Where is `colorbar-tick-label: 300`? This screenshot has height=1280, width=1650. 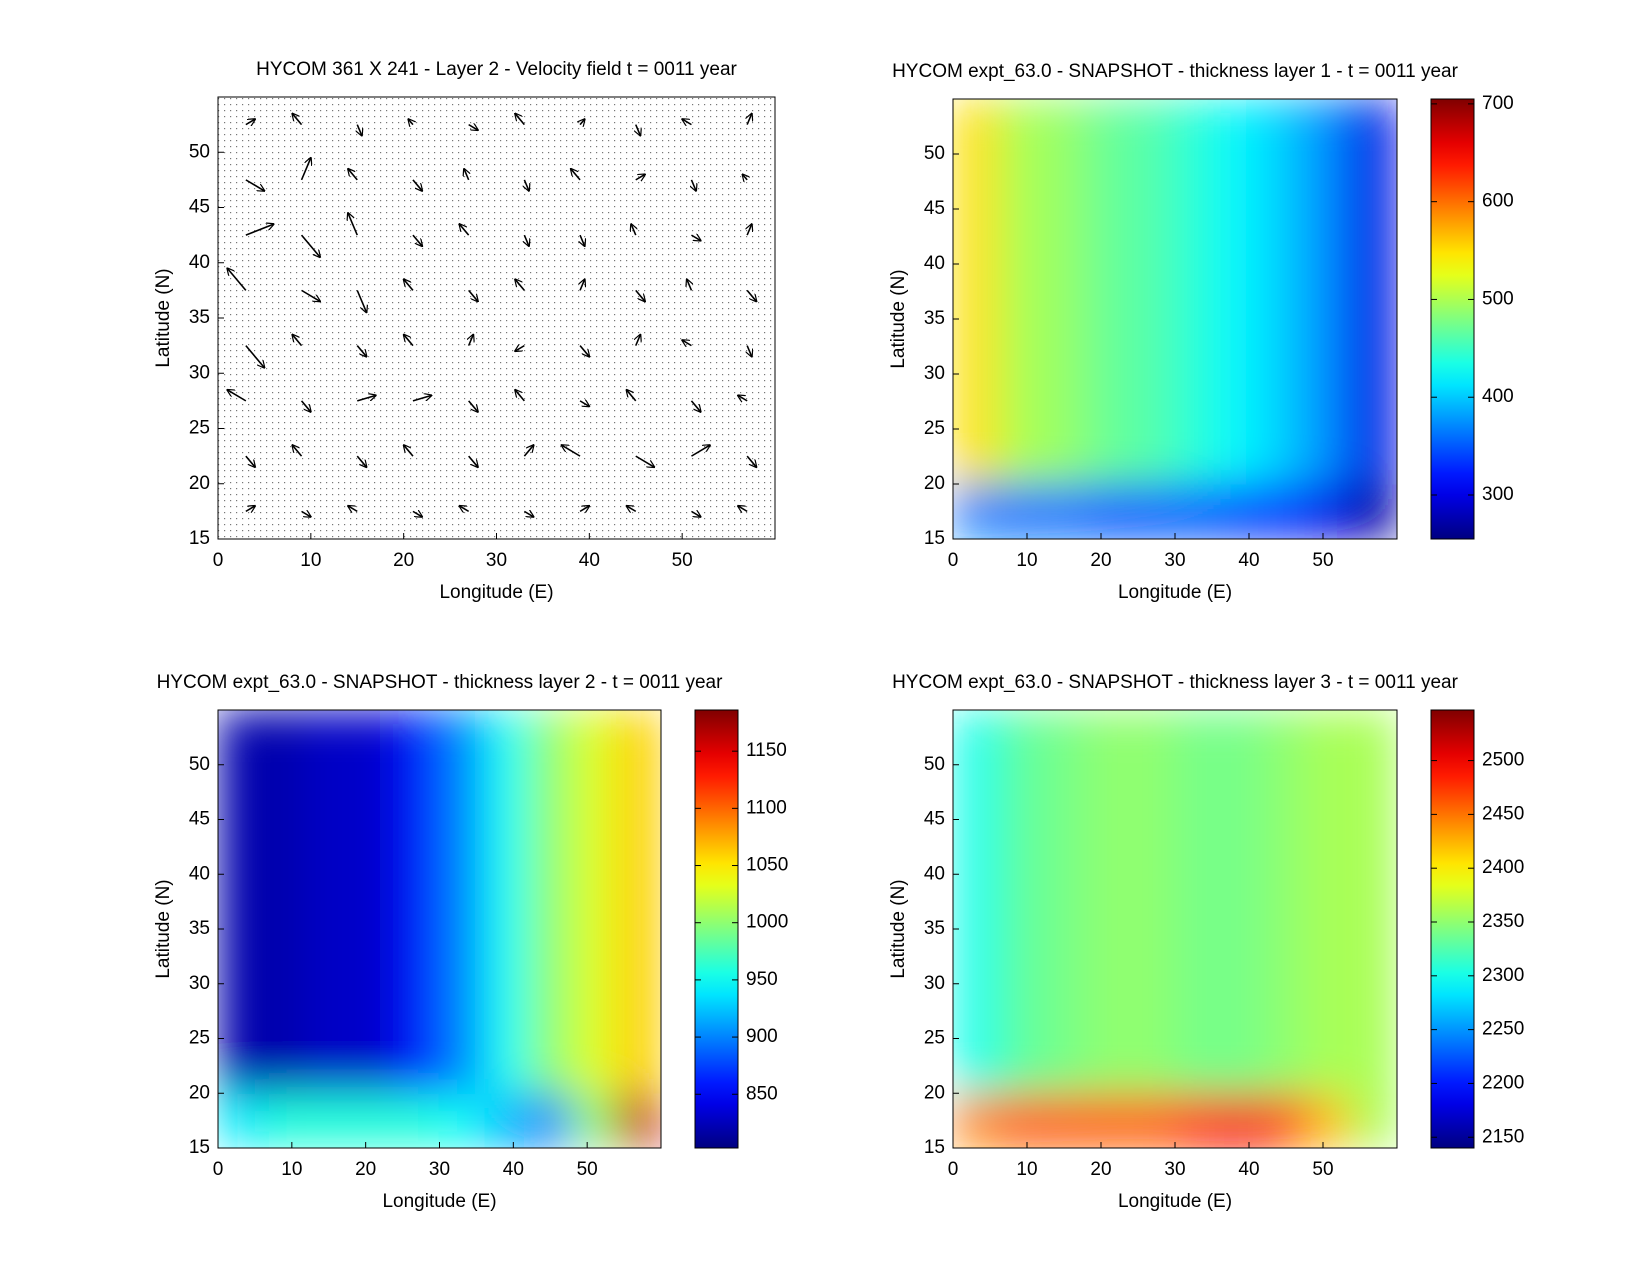 colorbar-tick-label: 300 is located at coordinates (1498, 494).